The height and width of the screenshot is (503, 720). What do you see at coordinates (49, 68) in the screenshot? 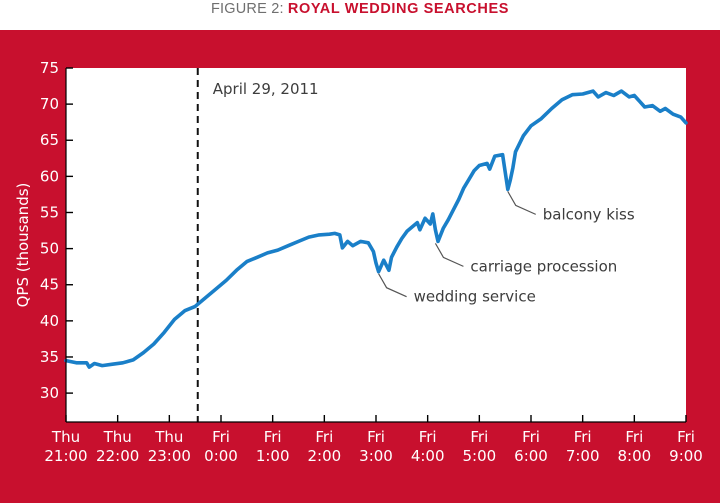
I see `y-tick-label: 75` at bounding box center [49, 68].